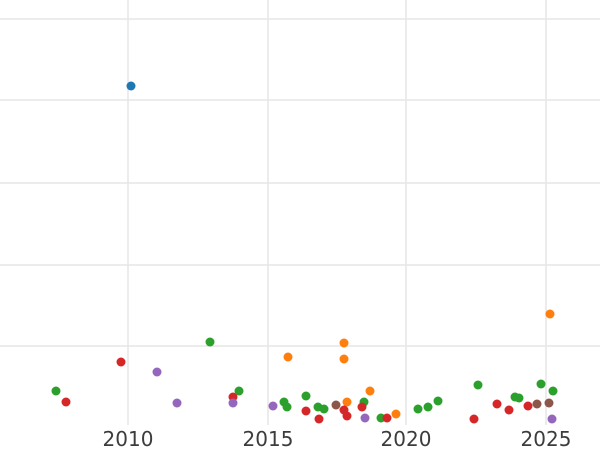 Image resolution: width=600 pixels, height=450 pixels. Describe the element at coordinates (546, 438) in the screenshot. I see `x-tick-label: 2025` at that location.